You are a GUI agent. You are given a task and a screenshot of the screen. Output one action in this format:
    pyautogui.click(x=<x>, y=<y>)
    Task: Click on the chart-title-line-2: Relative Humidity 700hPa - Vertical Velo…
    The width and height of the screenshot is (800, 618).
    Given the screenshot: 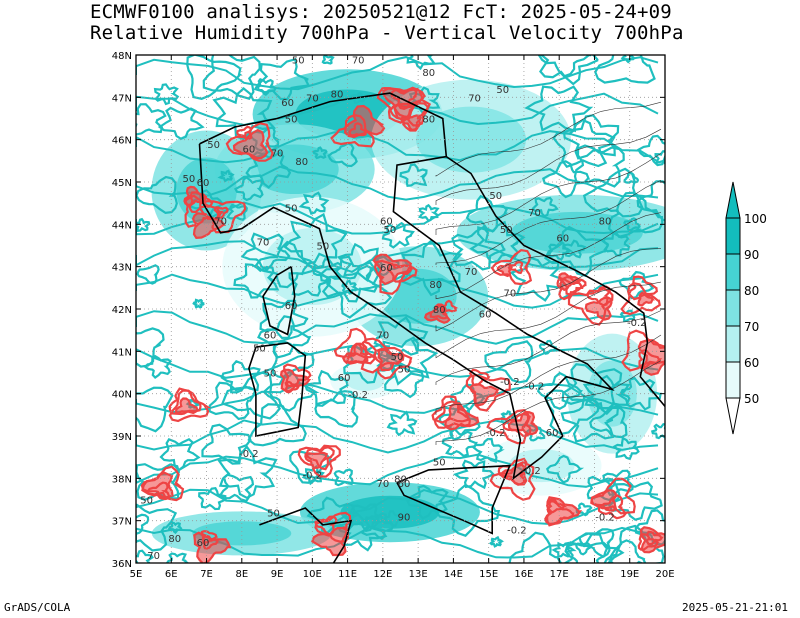 What is the action you would take?
    pyautogui.click(x=387, y=33)
    